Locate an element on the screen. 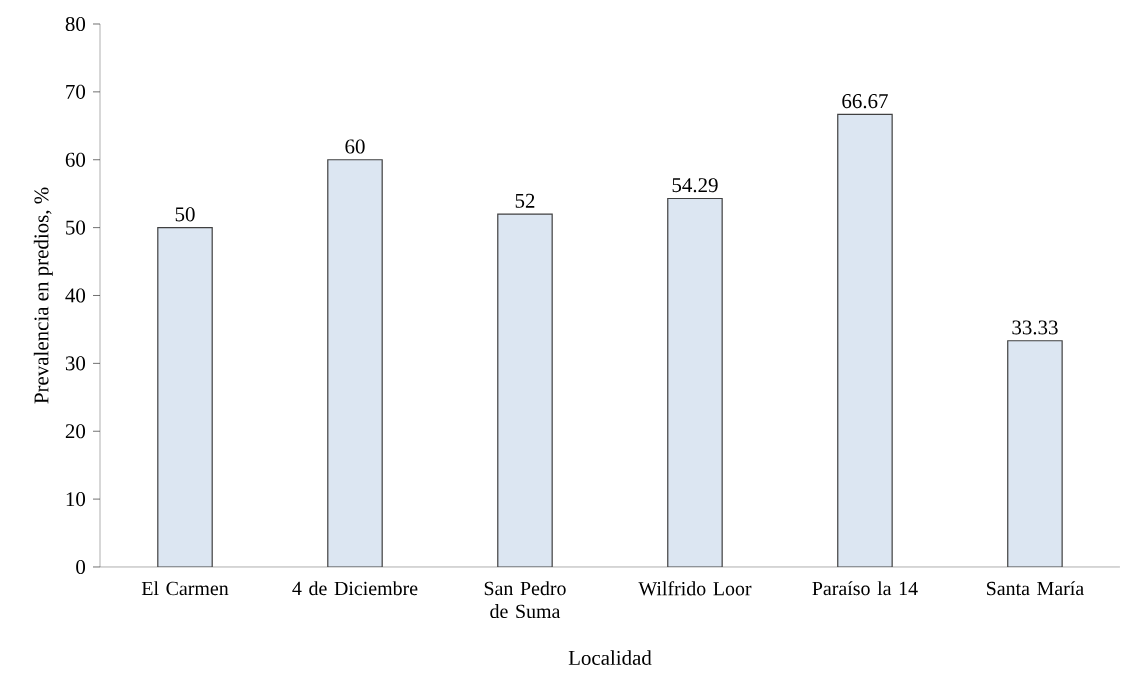 The width and height of the screenshot is (1148, 688). x-tick-label: 4 de Diciembre is located at coordinates (355, 588).